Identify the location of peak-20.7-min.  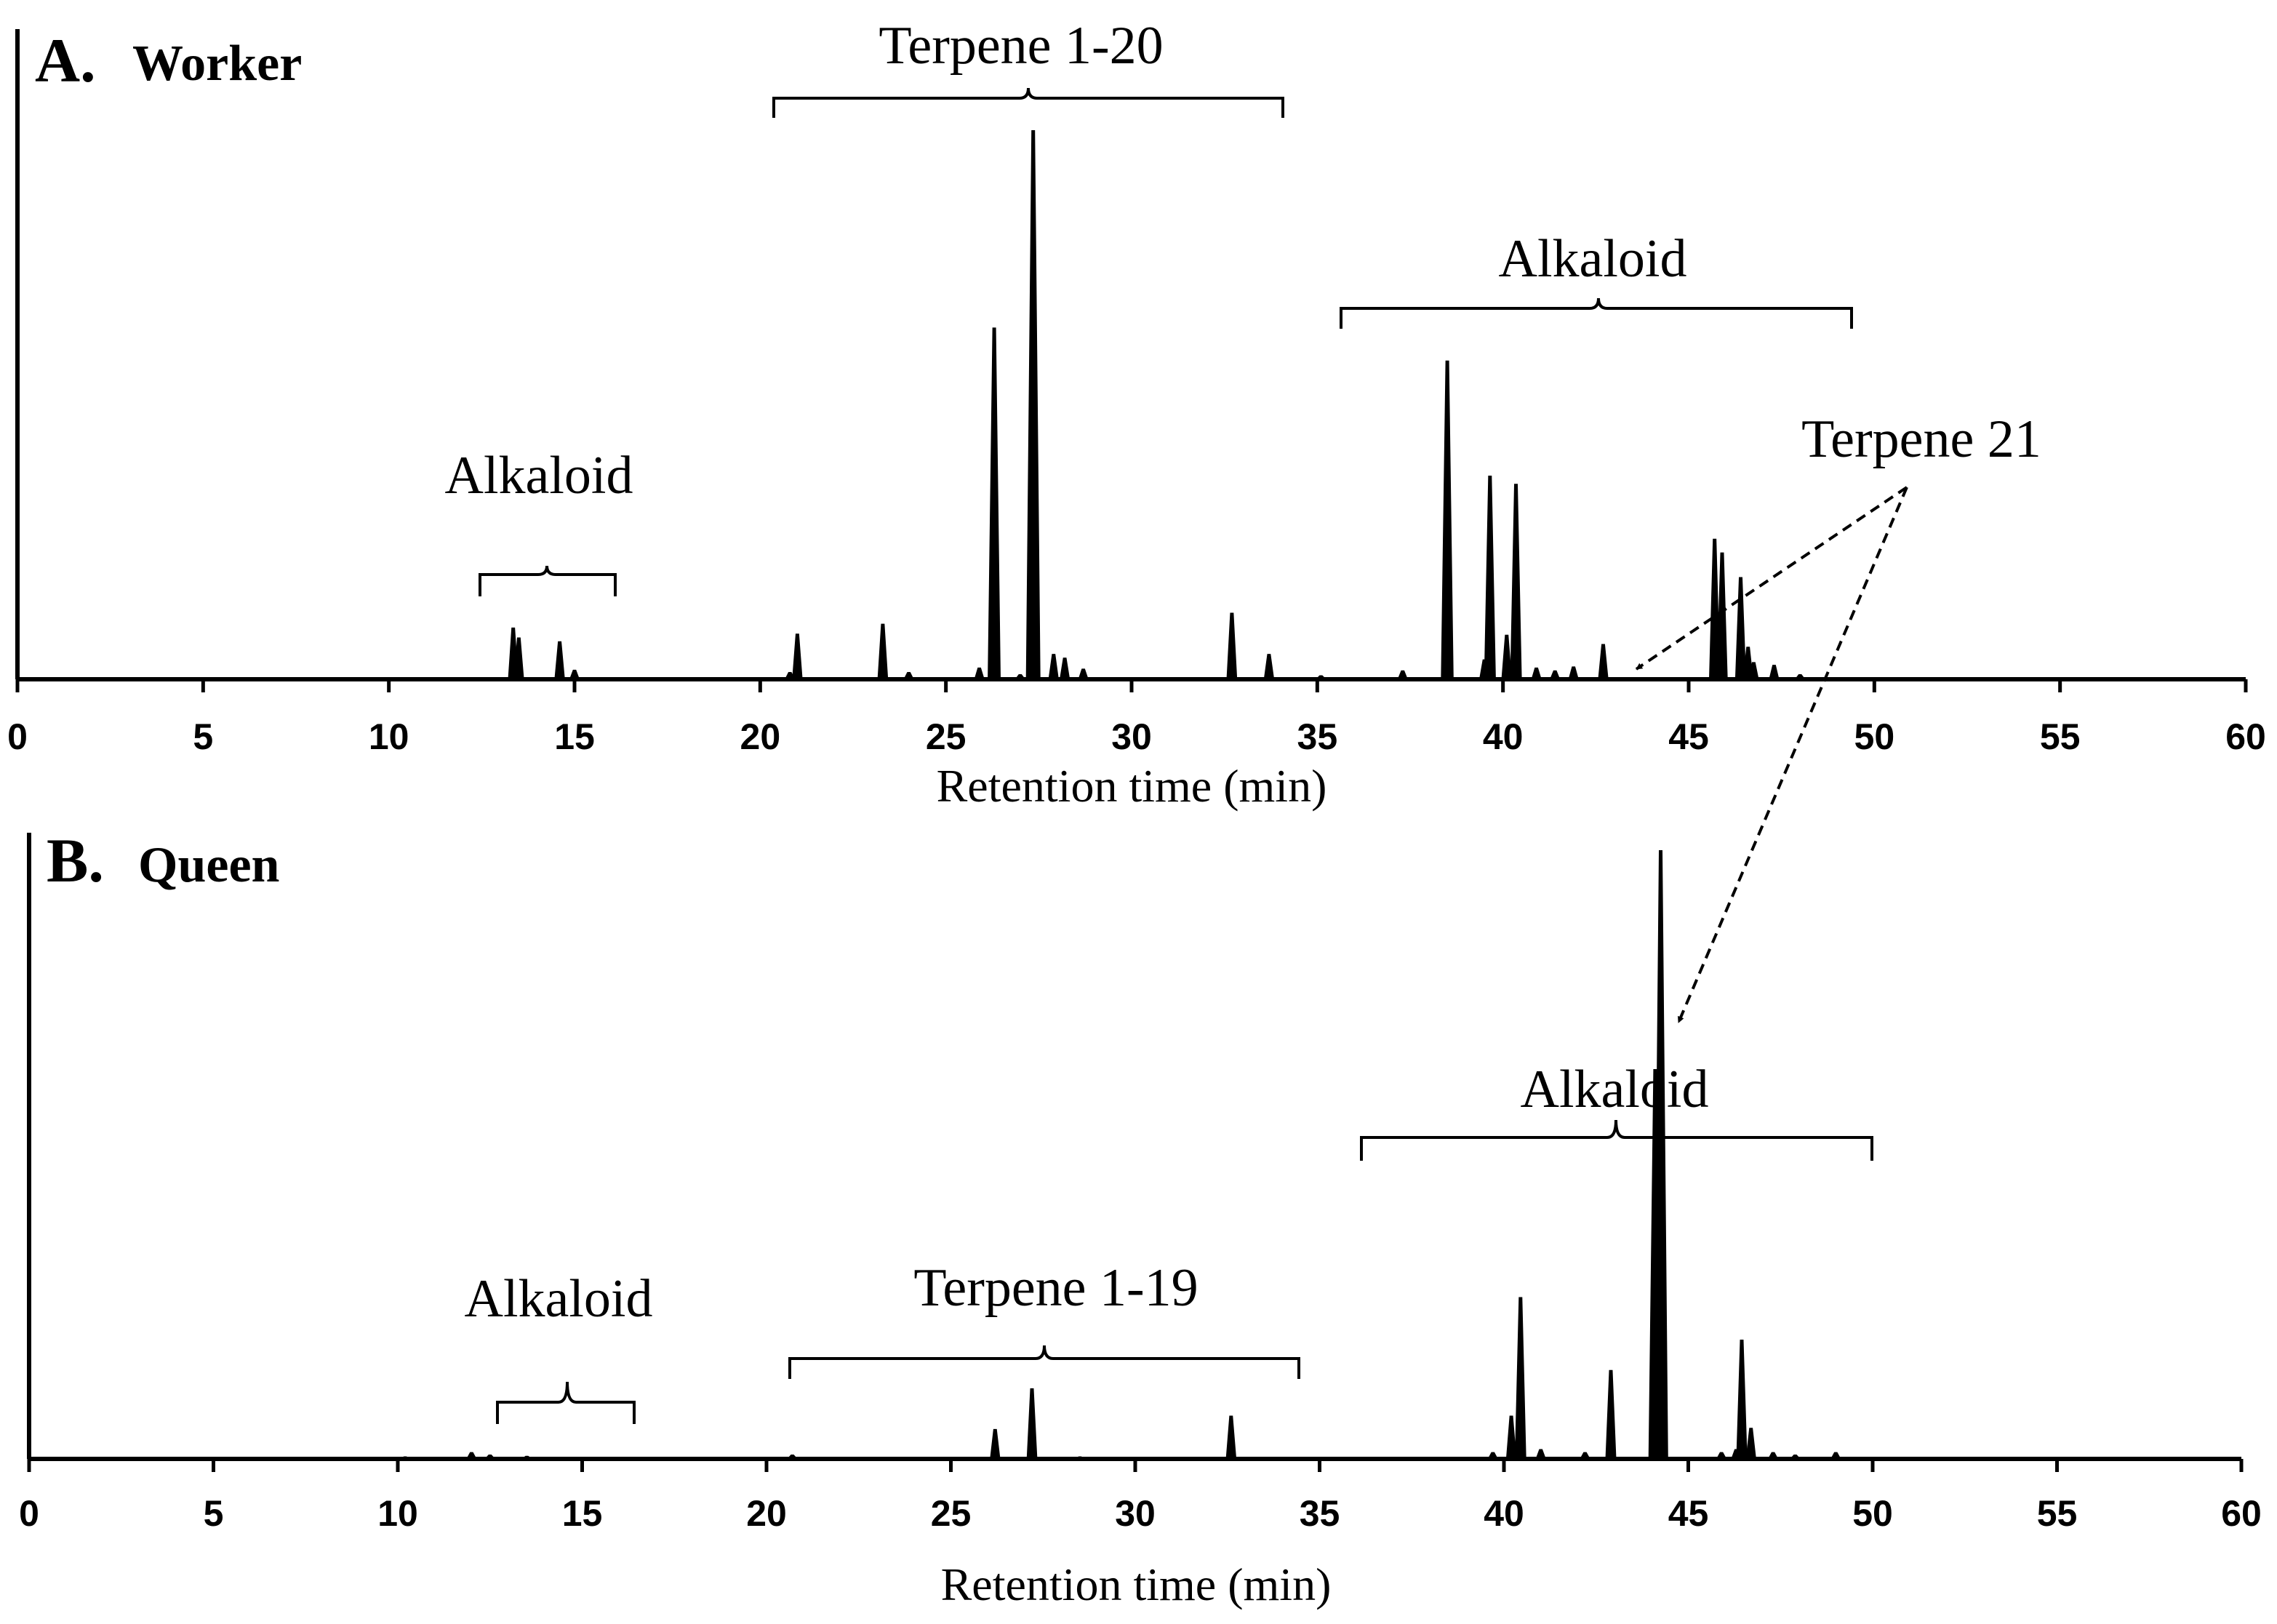
(792, 1457).